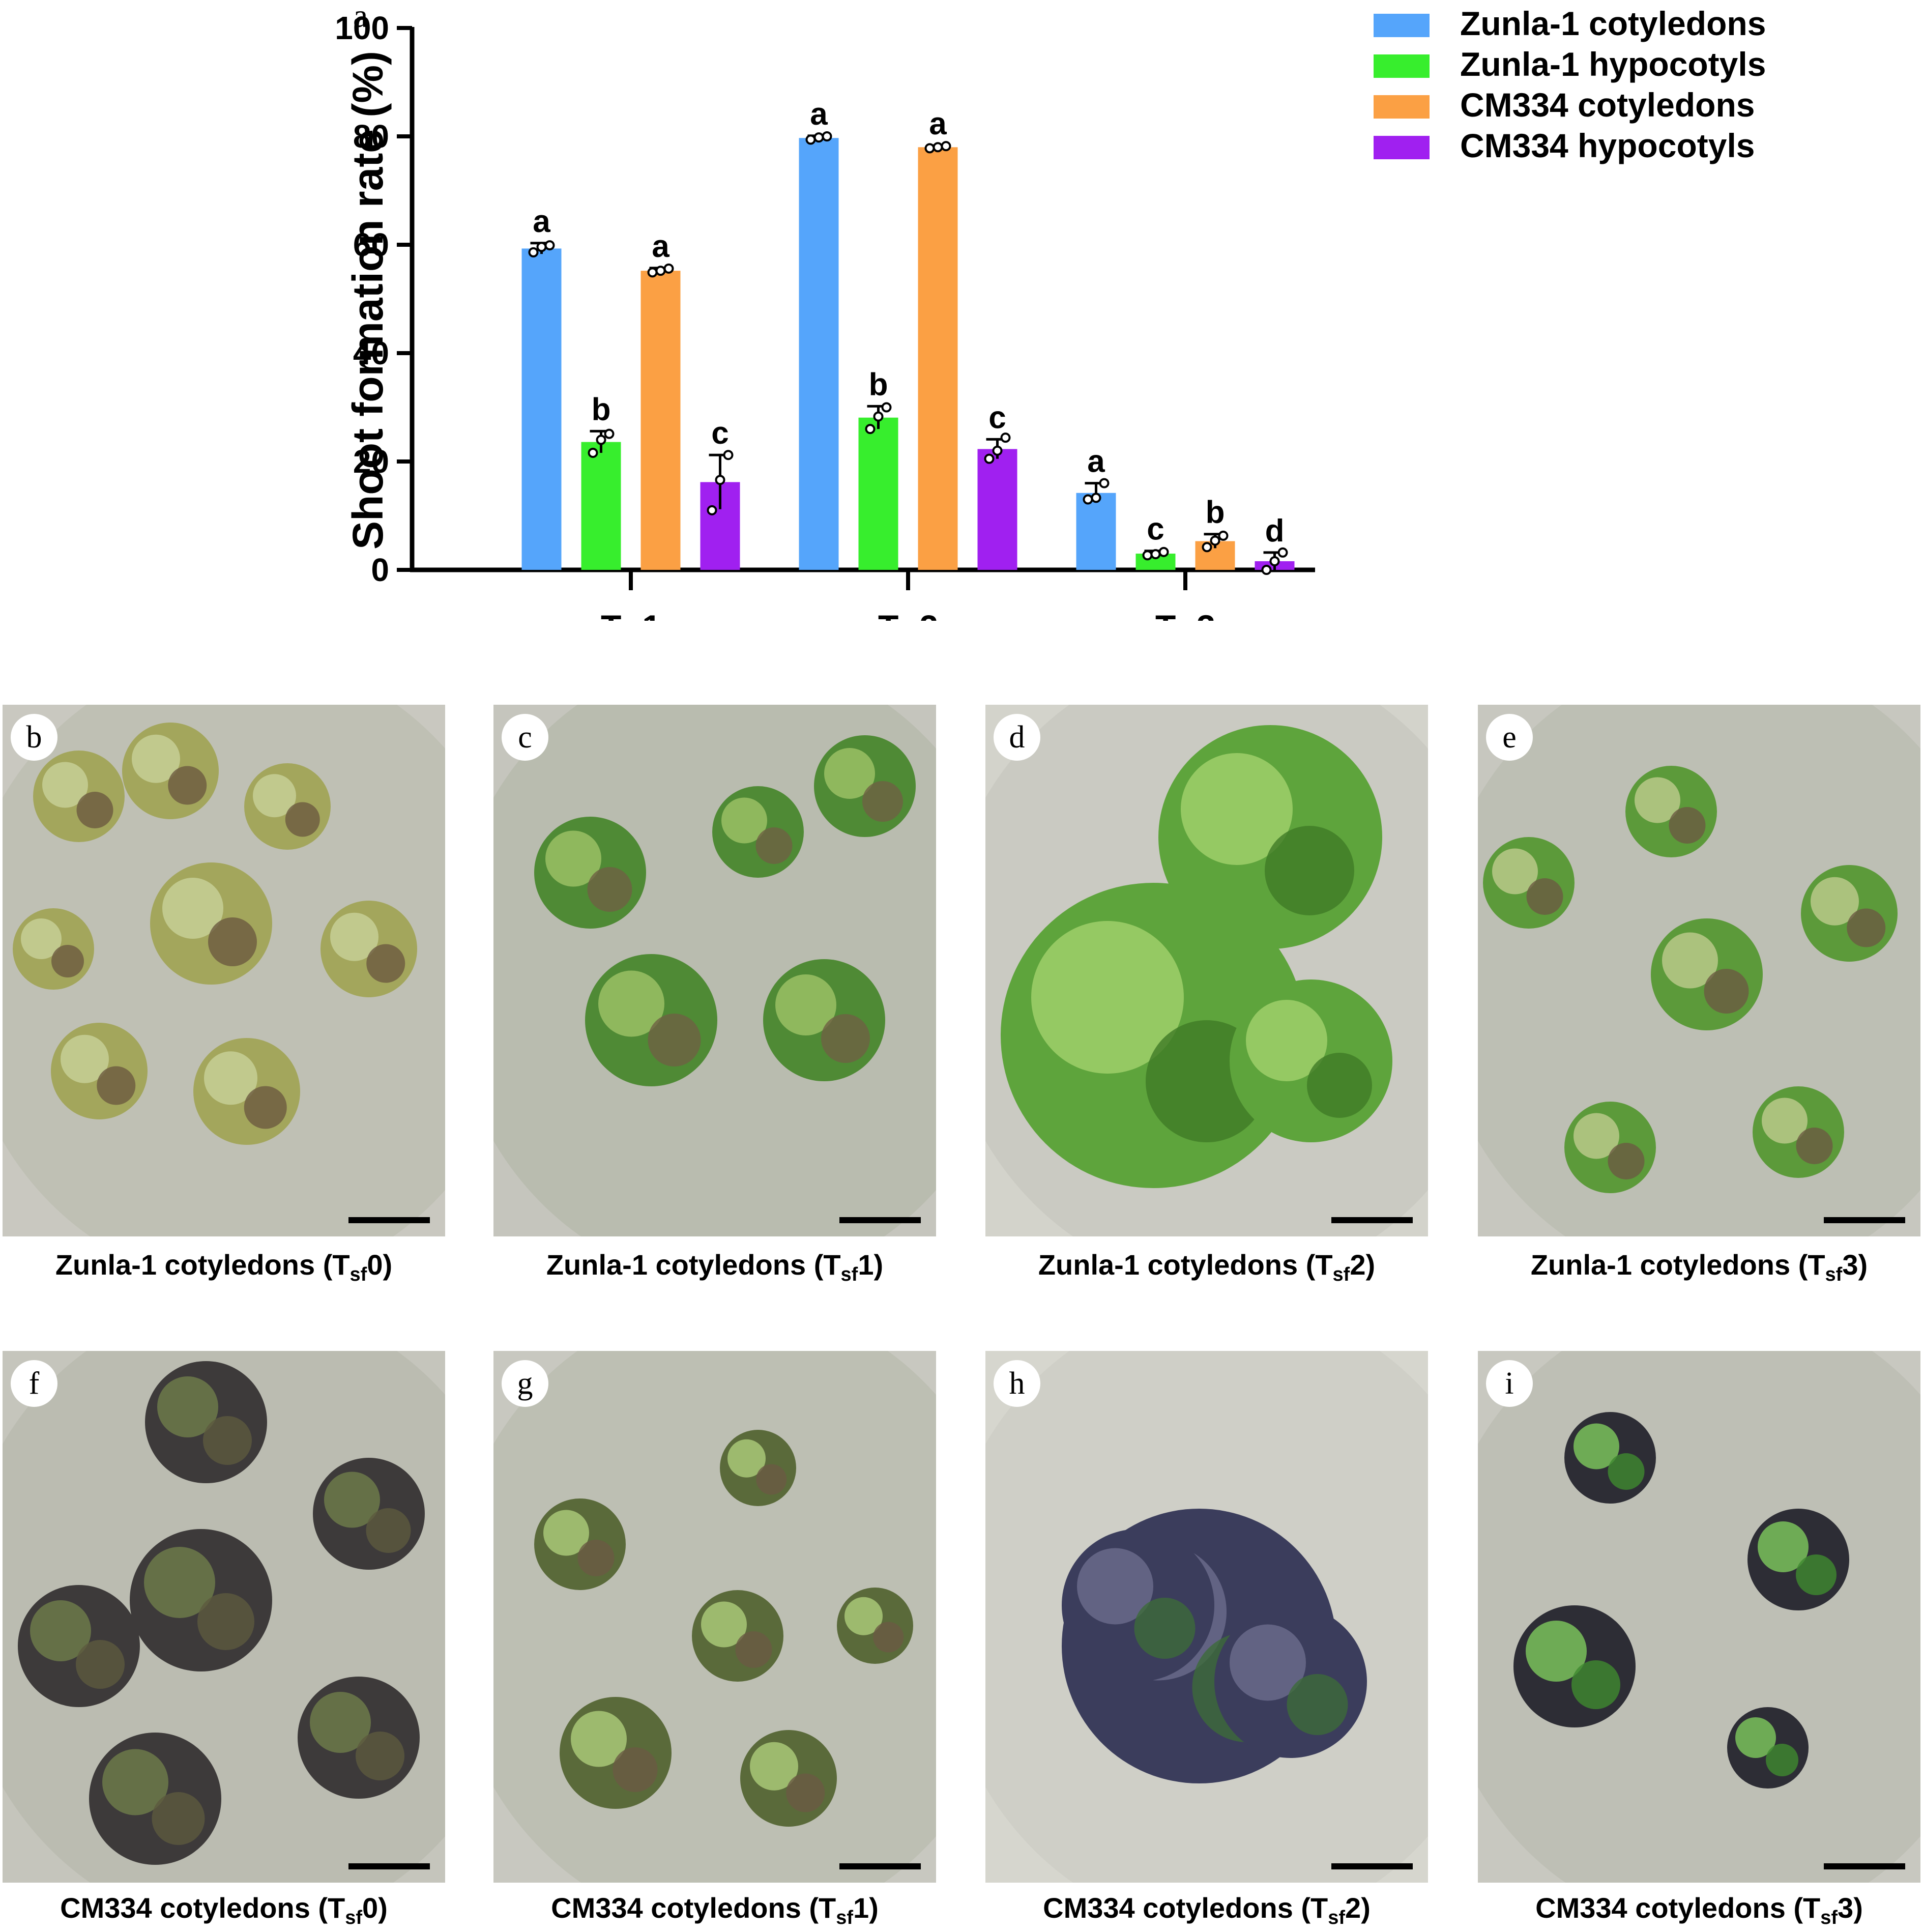  Describe the element at coordinates (715, 1910) in the screenshot. I see `photo-caption-g: CM334 cotyledons (Tsf1)` at that location.